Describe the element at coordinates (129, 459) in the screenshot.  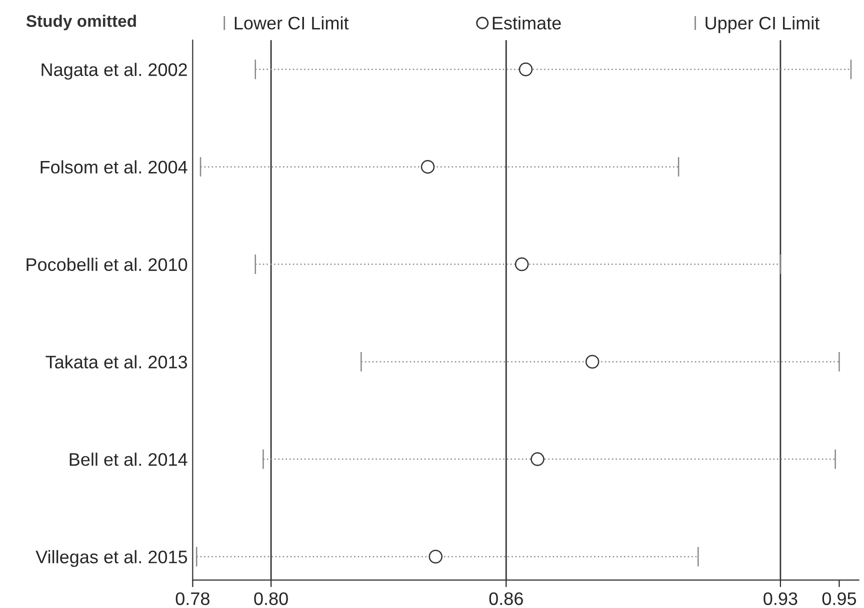
I see `y-tick-label: Bell et al. 2014` at that location.